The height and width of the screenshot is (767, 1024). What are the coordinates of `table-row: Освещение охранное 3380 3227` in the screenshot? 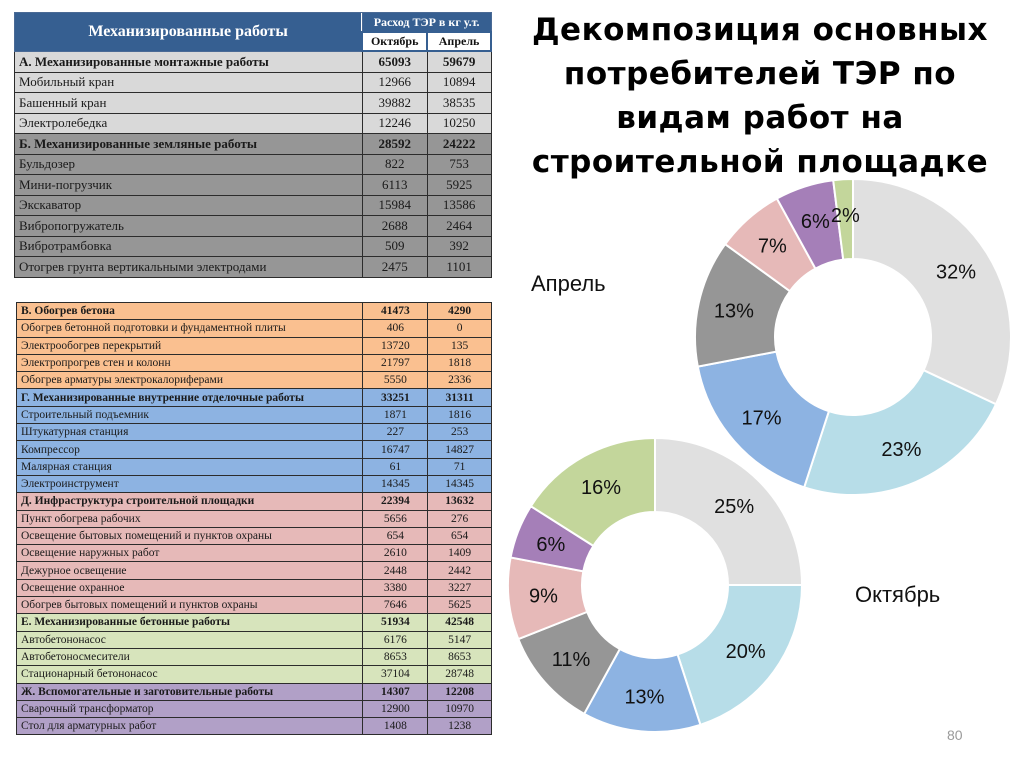 It's located at (253, 588).